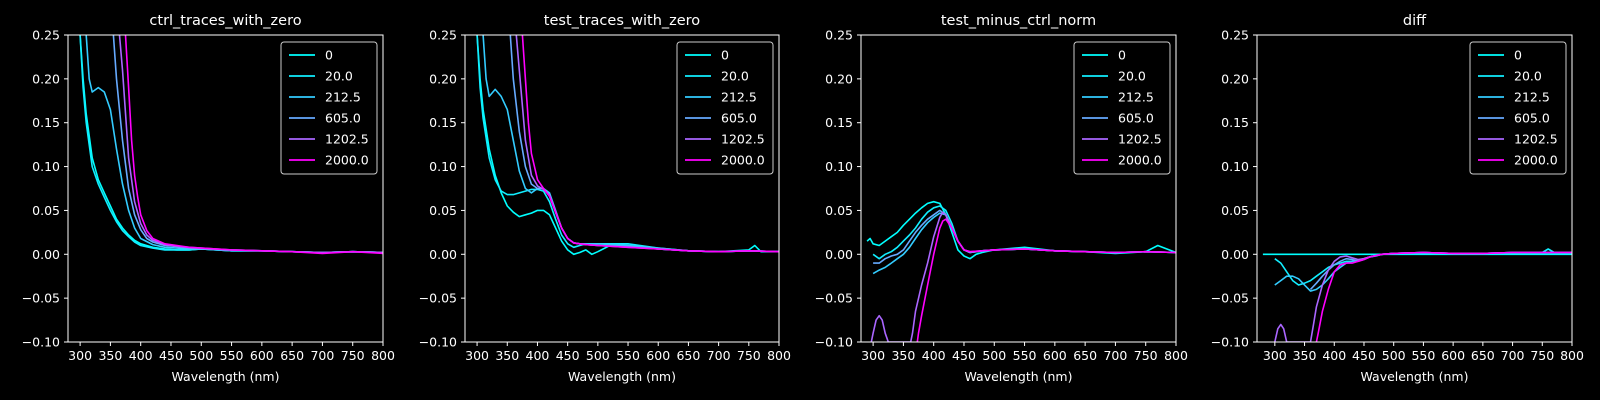 The width and height of the screenshot is (1600, 400). What do you see at coordinates (225, 21) in the screenshot?
I see `panel-title: ctrl_traces_with_zero` at bounding box center [225, 21].